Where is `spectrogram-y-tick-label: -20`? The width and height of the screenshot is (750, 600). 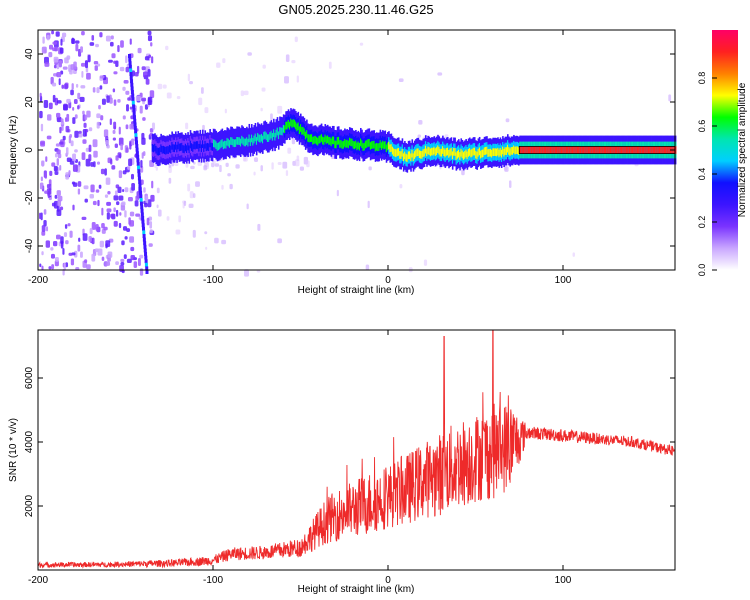 spectrogram-y-tick-label: -20 is located at coordinates (29, 197).